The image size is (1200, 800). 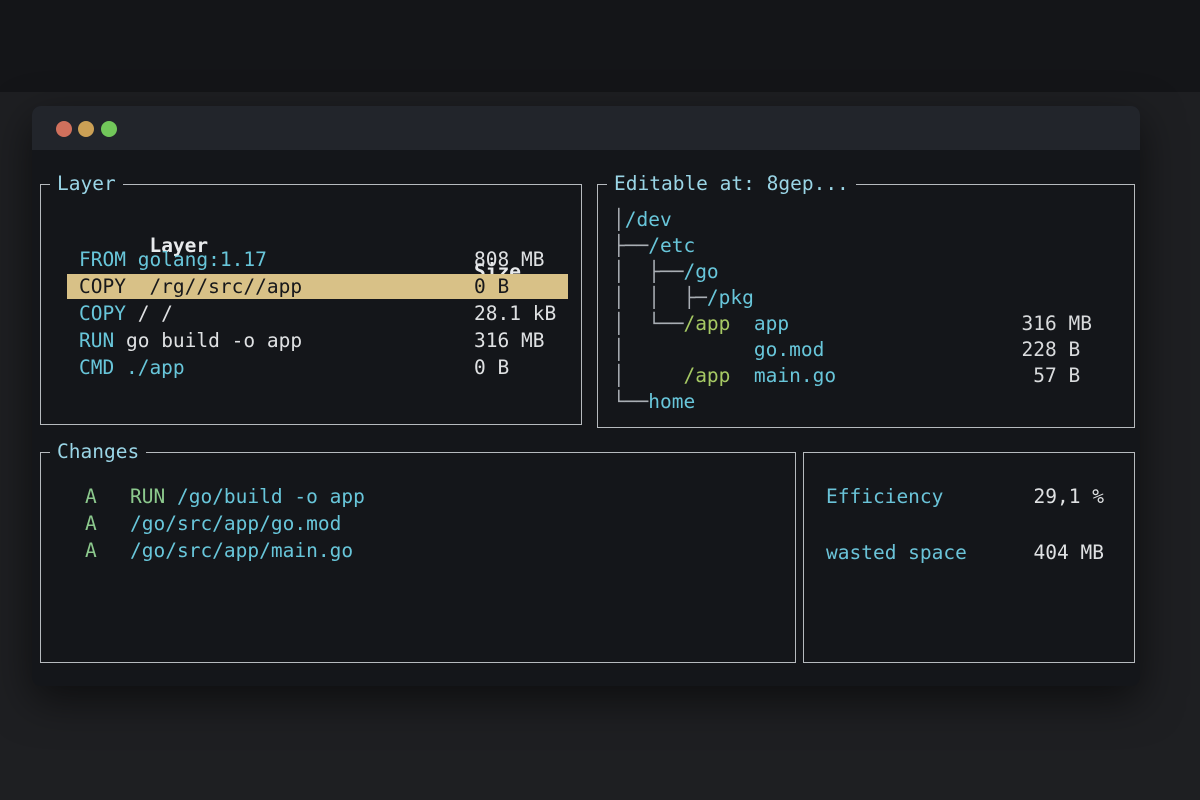 I want to click on wasted-space-row: wasted space 404 MB, so click(x=965, y=552).